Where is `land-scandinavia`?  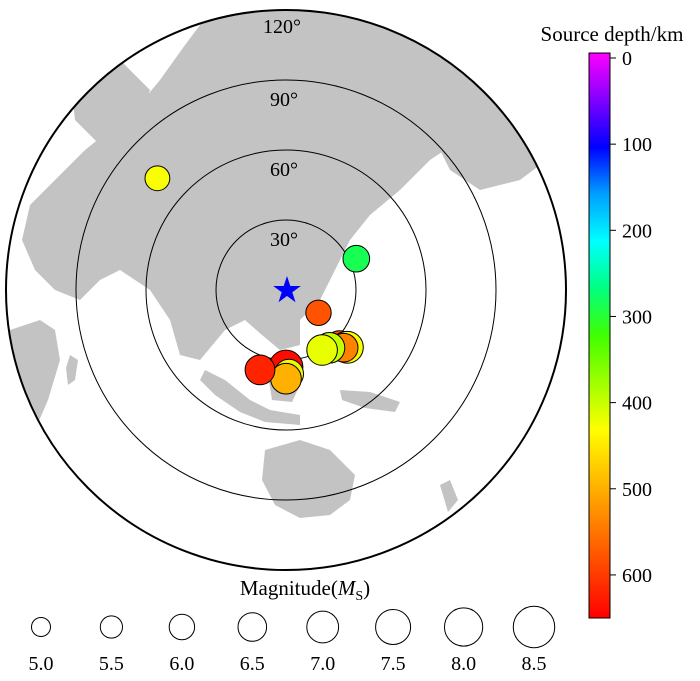
land-scandinavia is located at coordinates (117, 180).